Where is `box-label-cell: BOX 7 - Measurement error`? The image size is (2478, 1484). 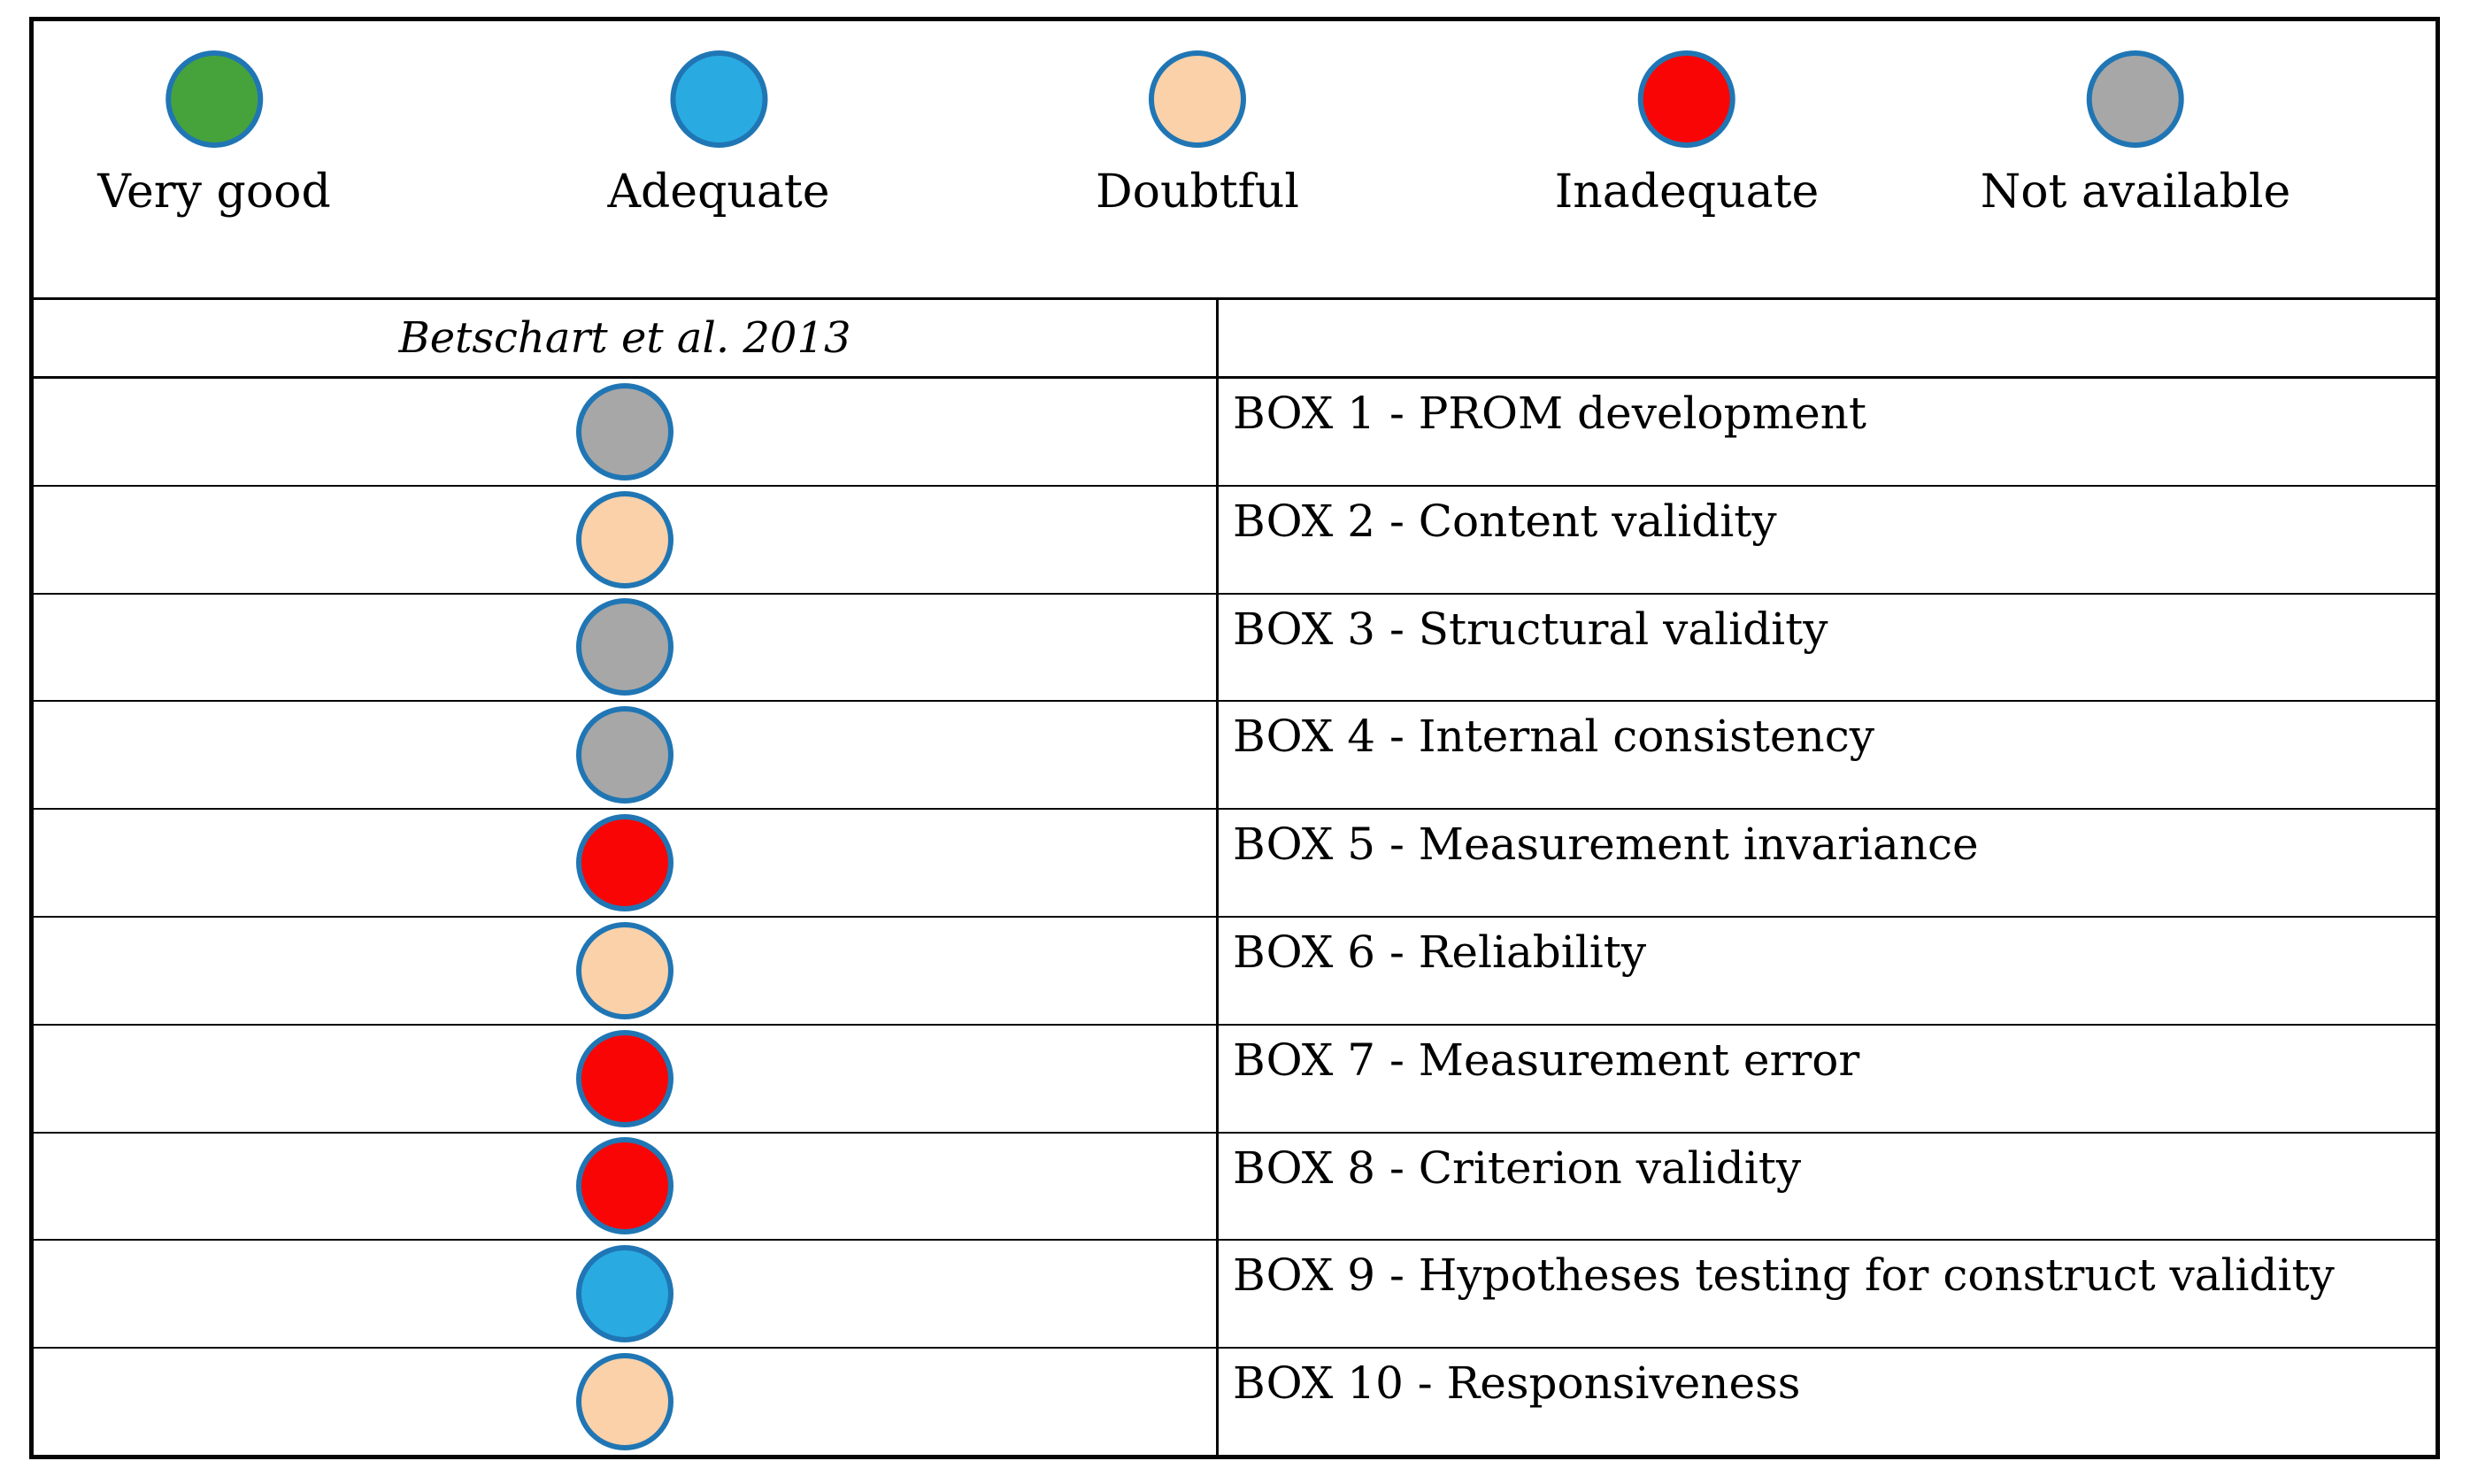
box-label-cell: BOX 7 - Measurement error is located at coordinates (1828, 1079).